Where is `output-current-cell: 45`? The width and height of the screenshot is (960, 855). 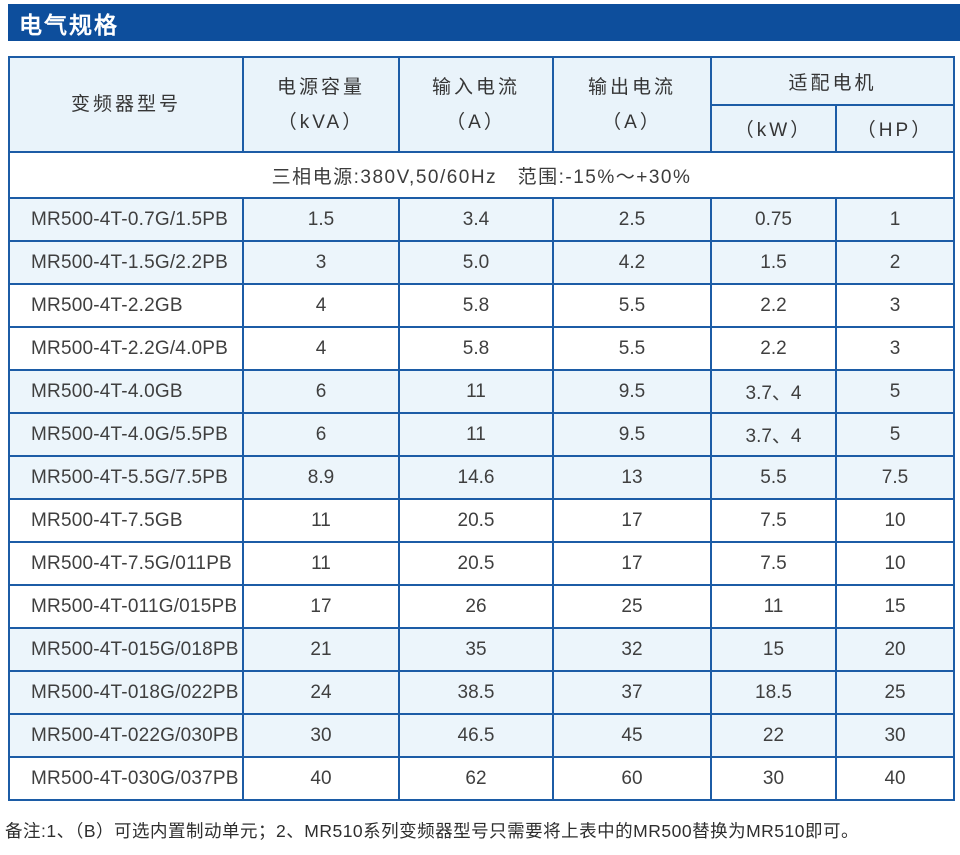 output-current-cell: 45 is located at coordinates (632, 735).